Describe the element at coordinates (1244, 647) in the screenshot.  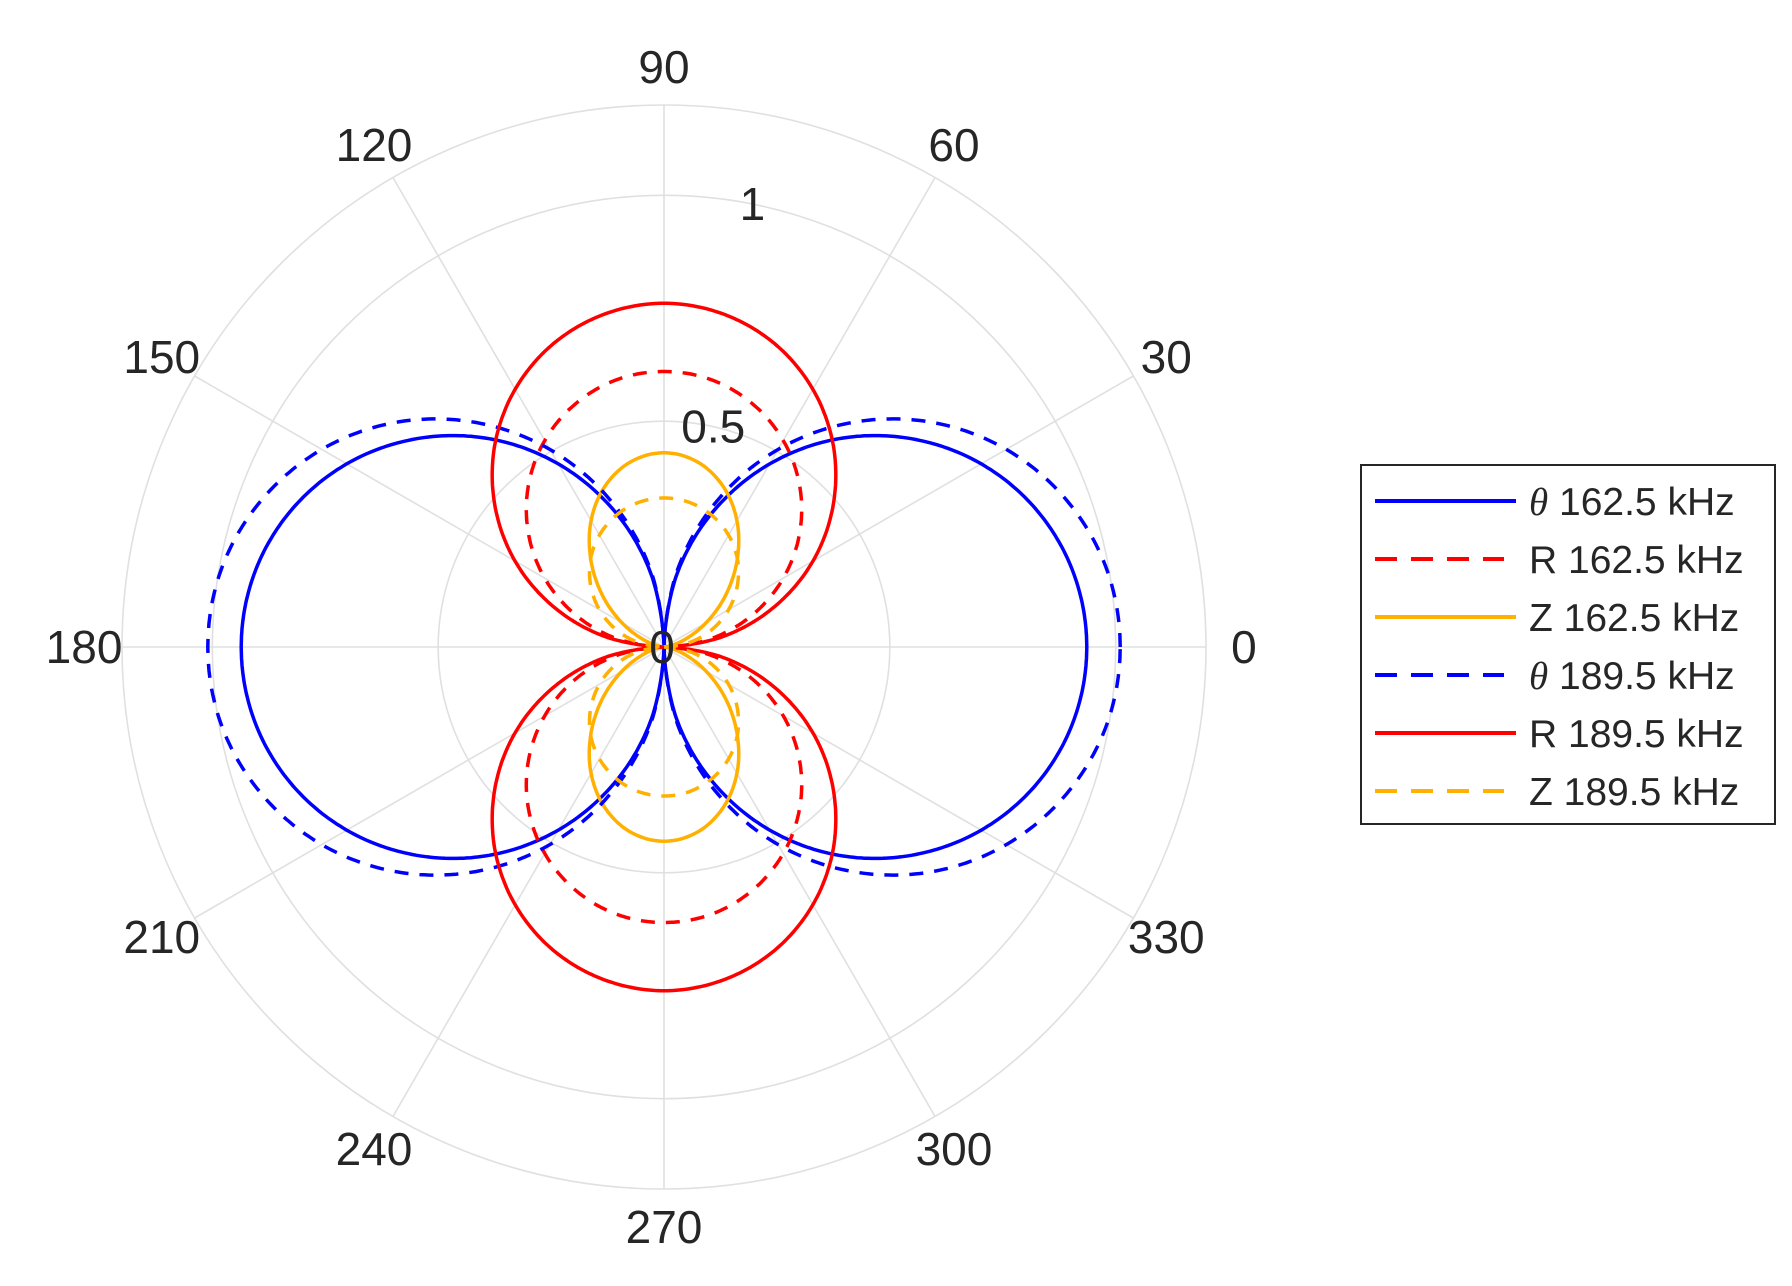
I see `theta-tick-label: 0` at that location.